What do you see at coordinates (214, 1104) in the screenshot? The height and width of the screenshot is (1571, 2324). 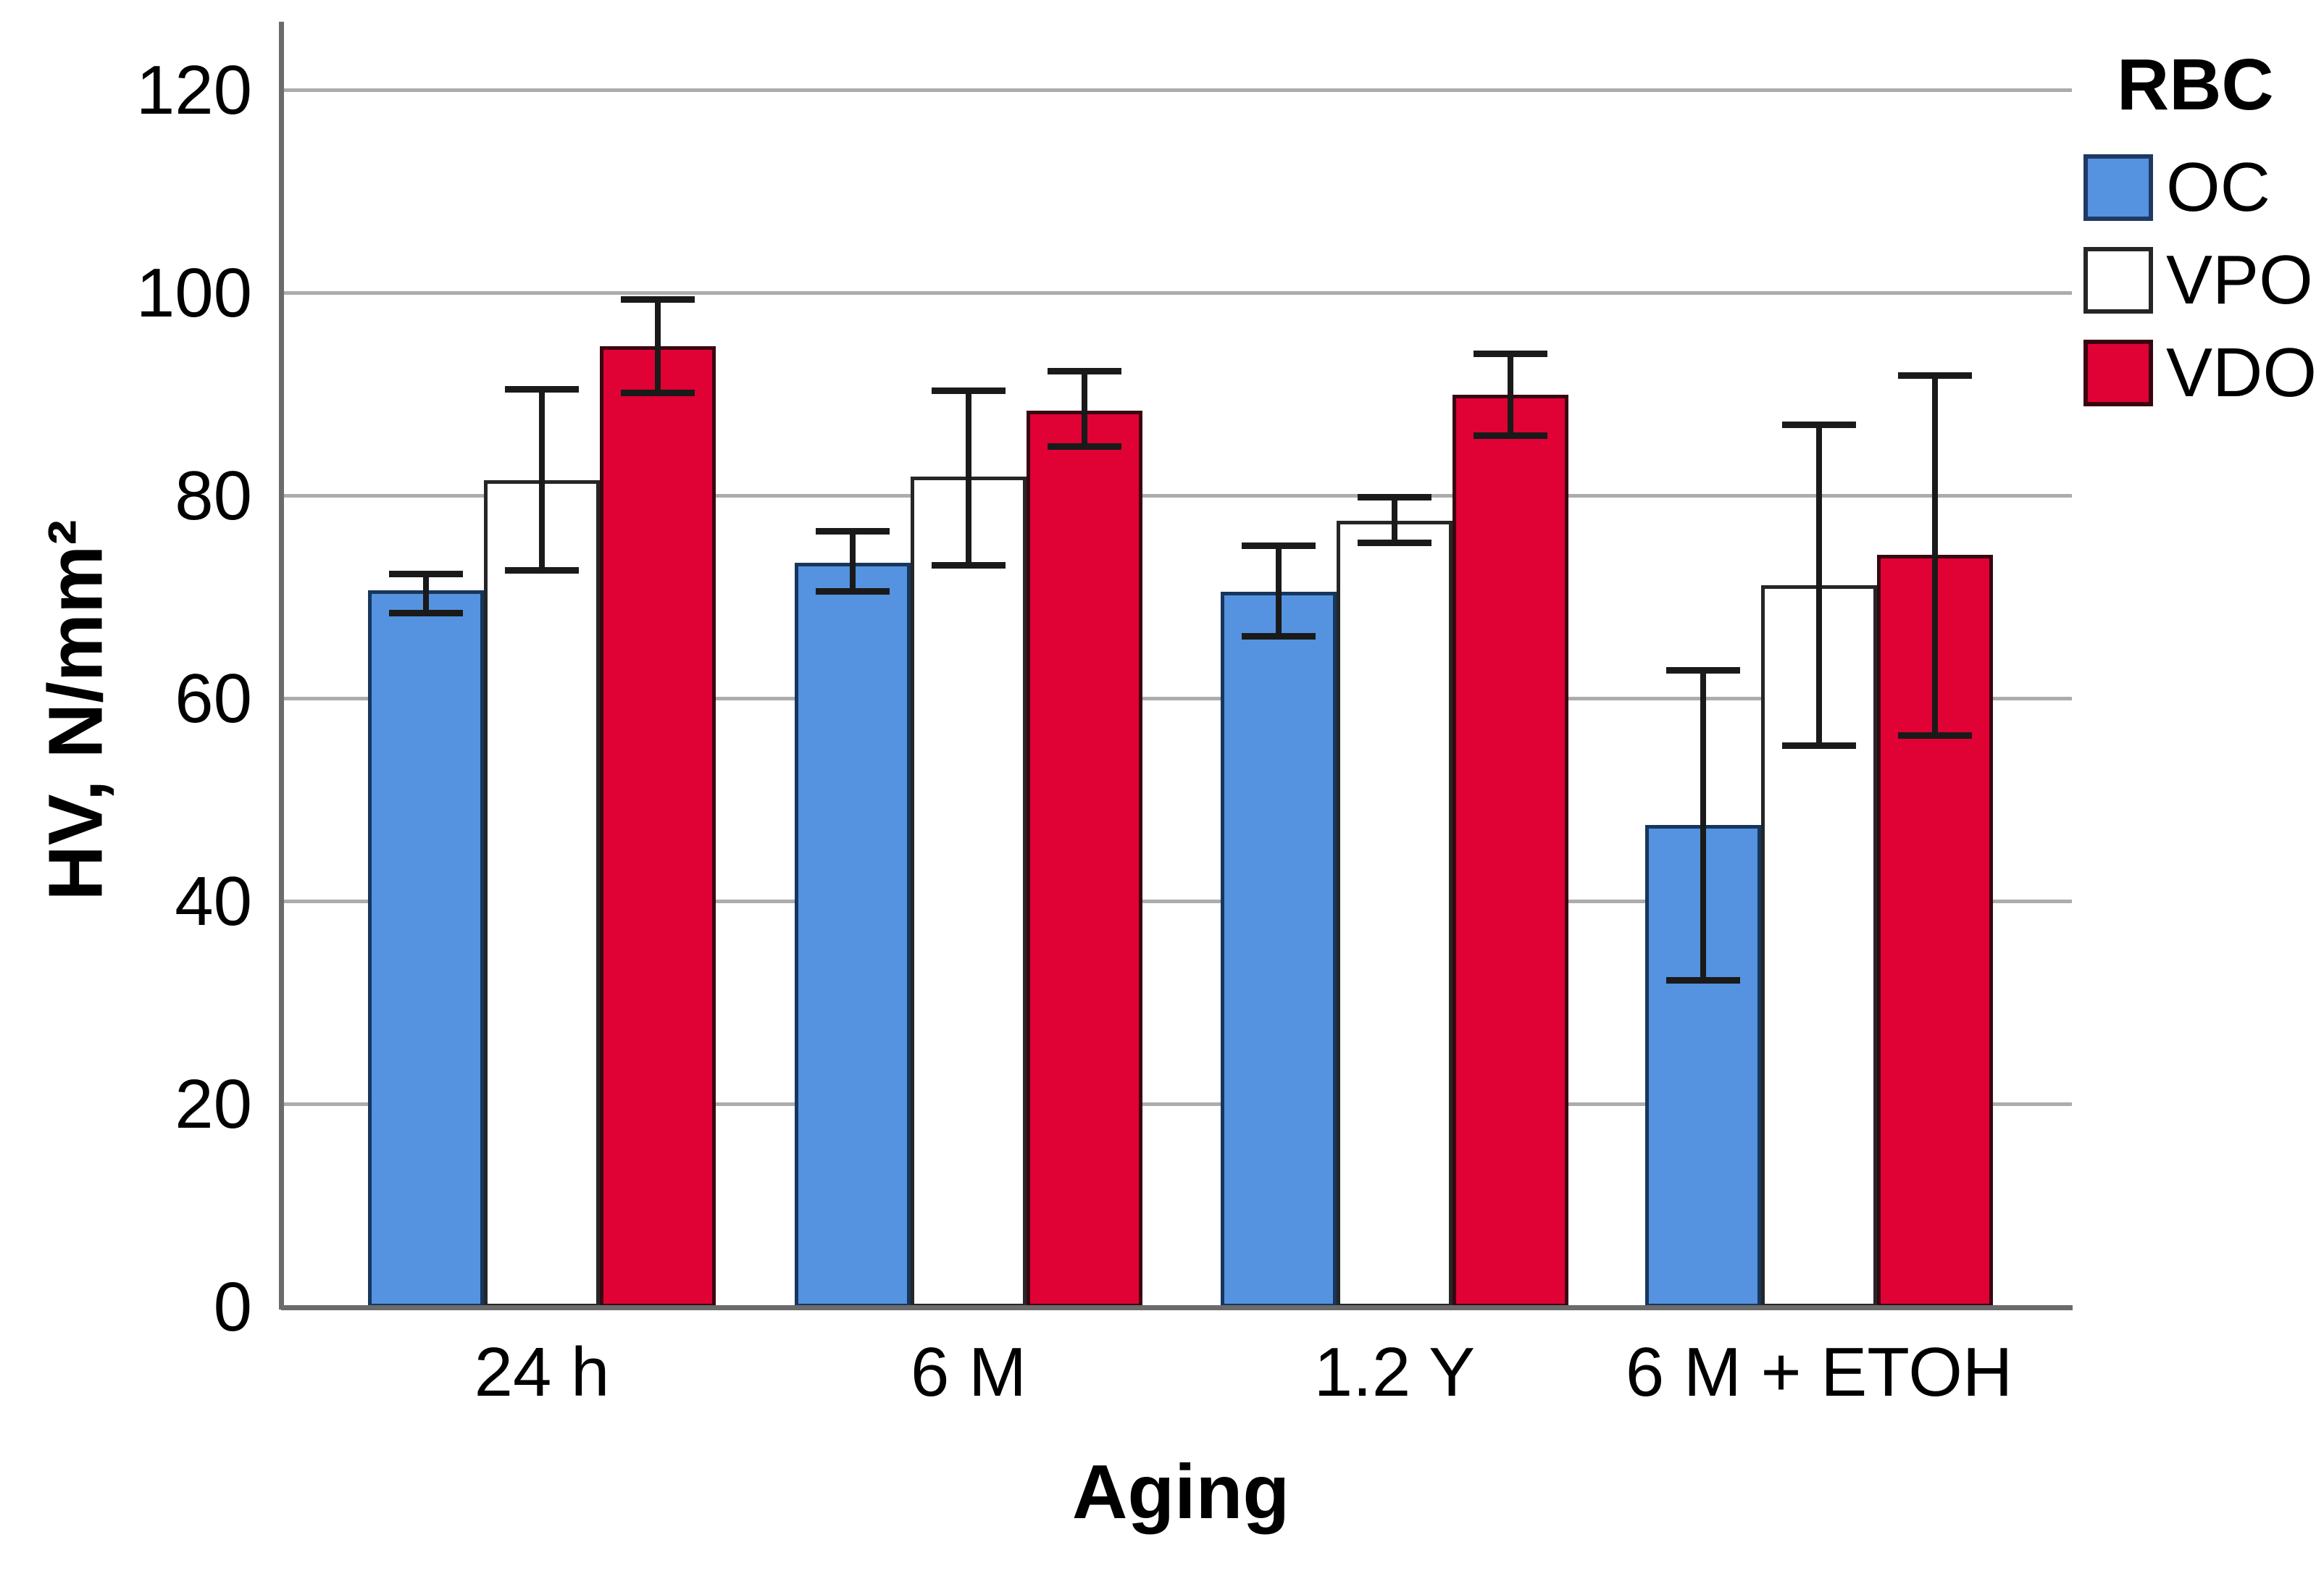 I see `y-tick-label-20: 20` at bounding box center [214, 1104].